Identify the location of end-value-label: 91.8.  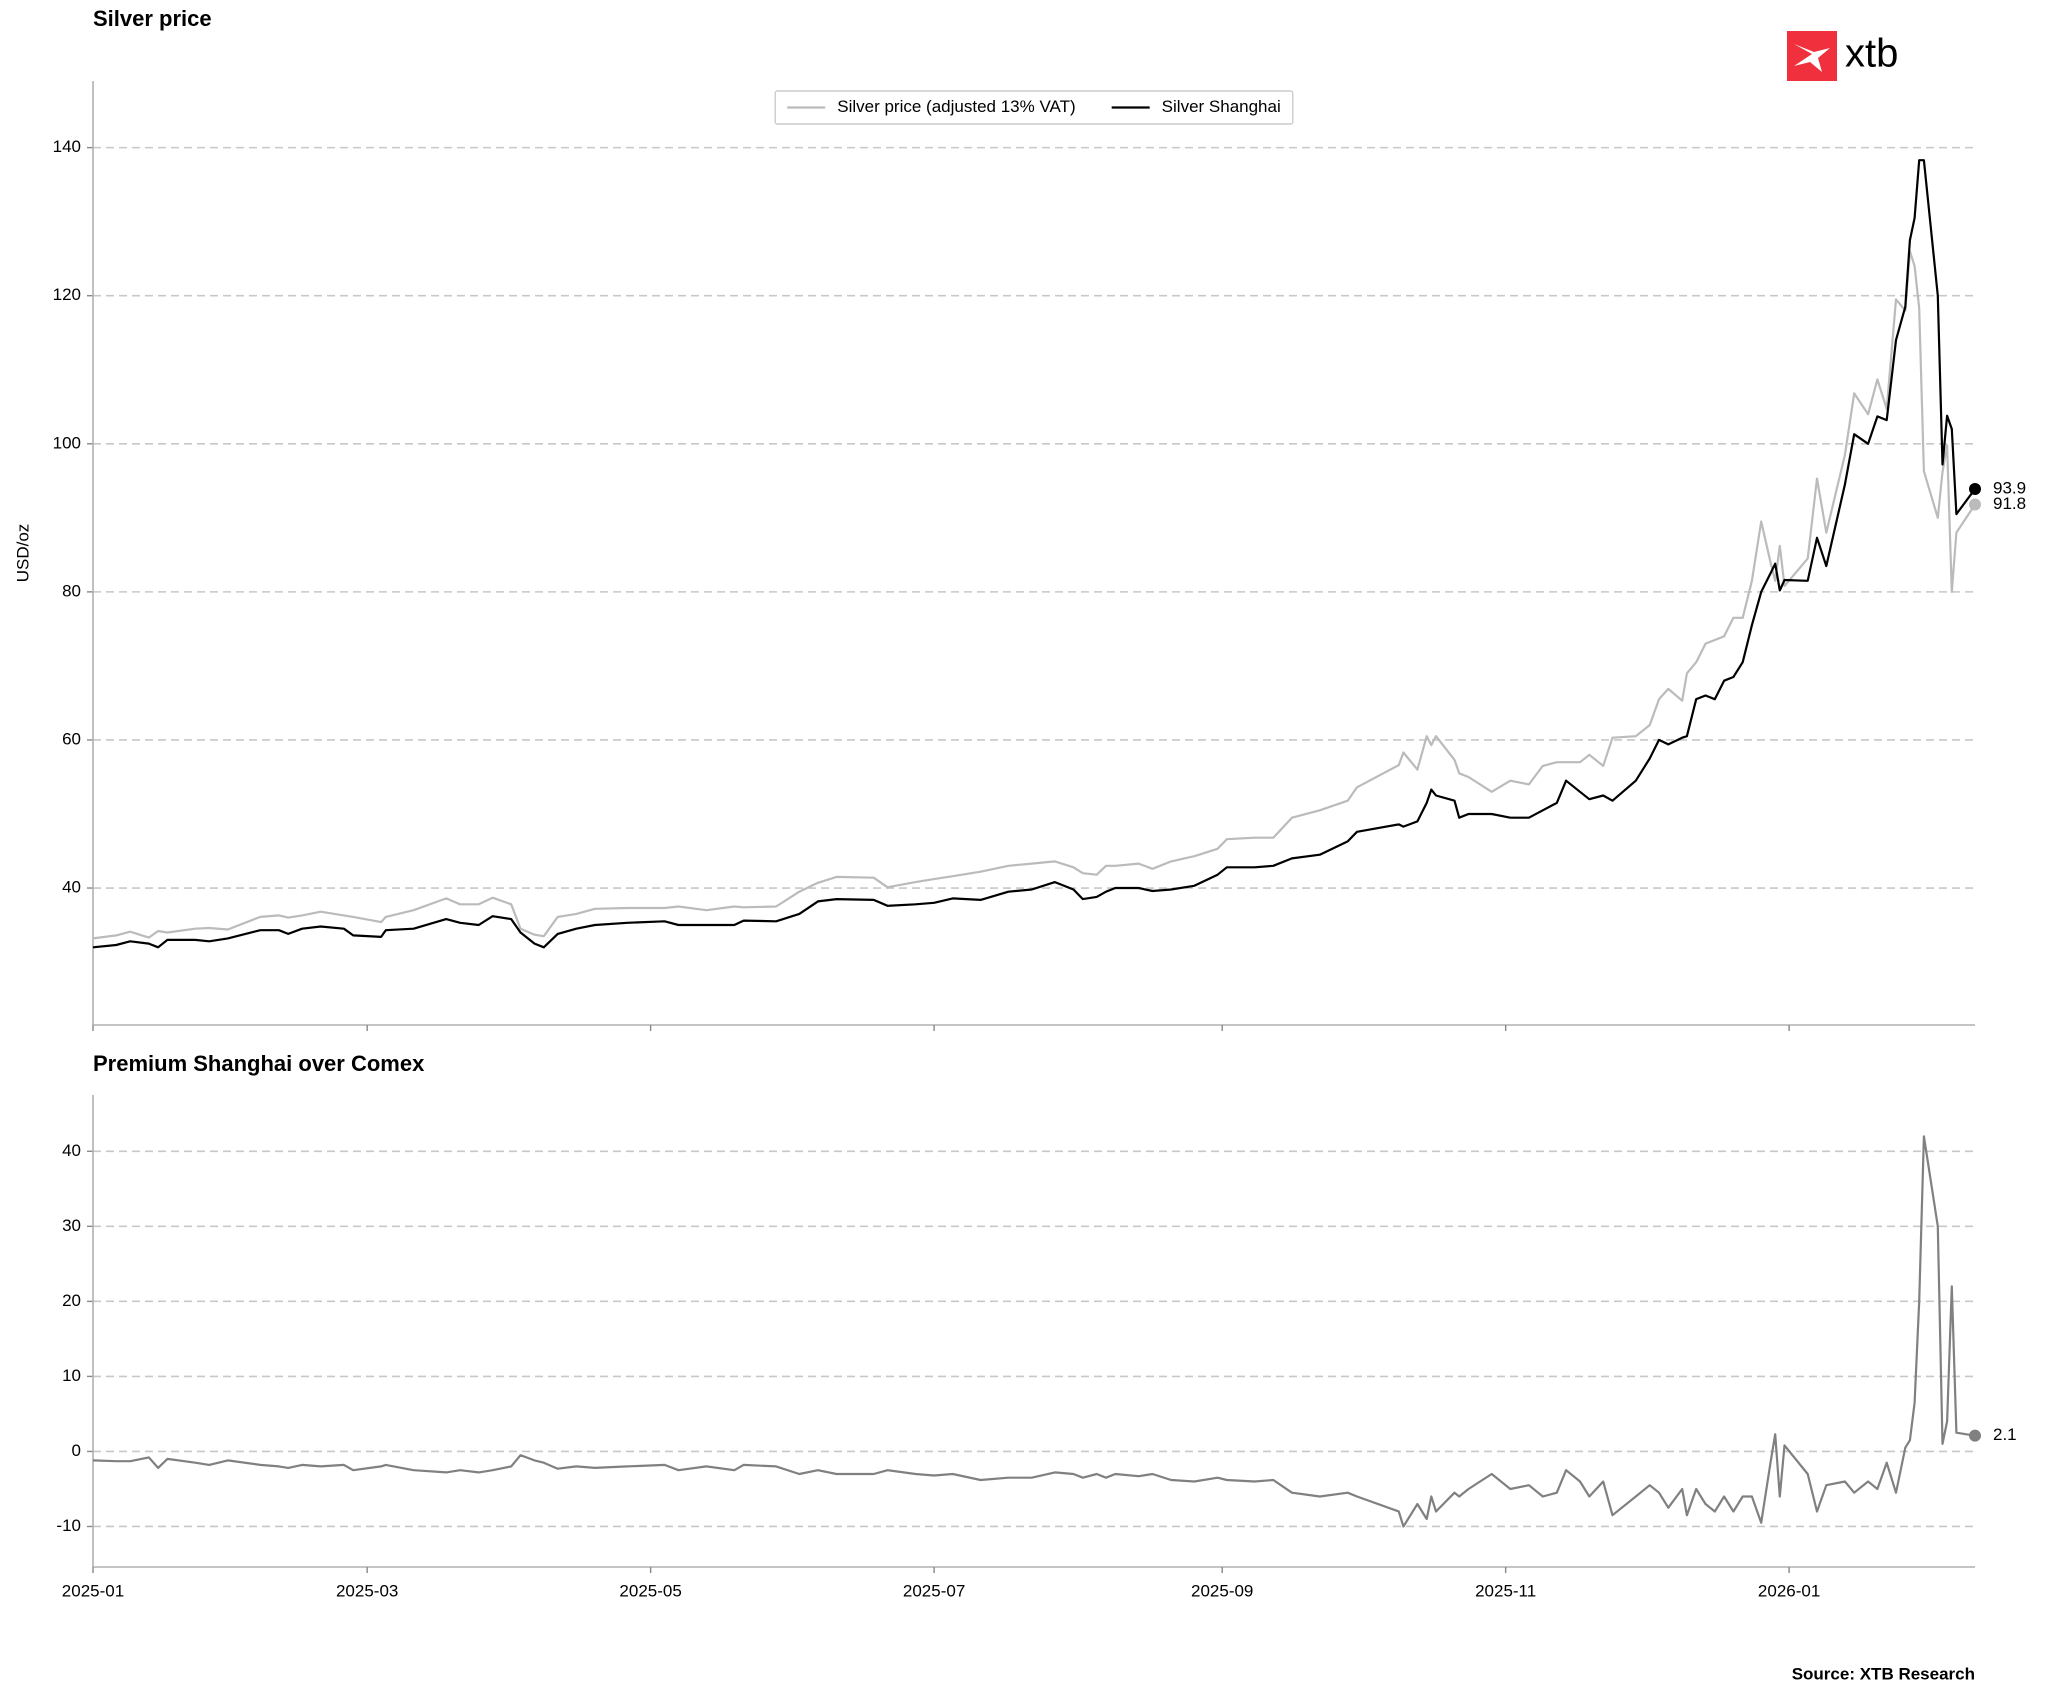
(2009, 503).